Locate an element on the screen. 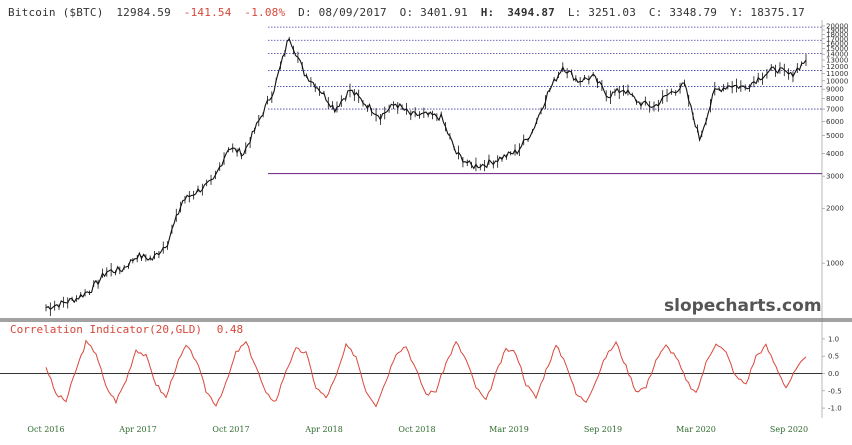 The image size is (852, 445). bar-open: O: 3401.91 is located at coordinates (433, 12).